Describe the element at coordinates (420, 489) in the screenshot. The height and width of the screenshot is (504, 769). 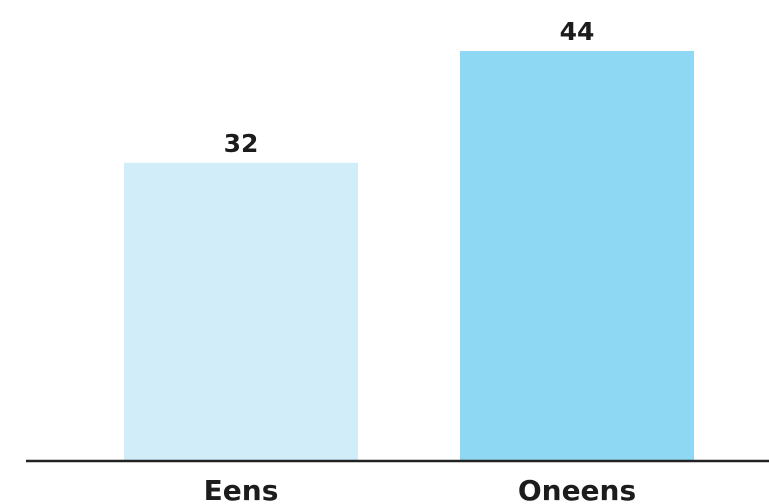
I see `category-labels-group: Eens Oneens` at that location.